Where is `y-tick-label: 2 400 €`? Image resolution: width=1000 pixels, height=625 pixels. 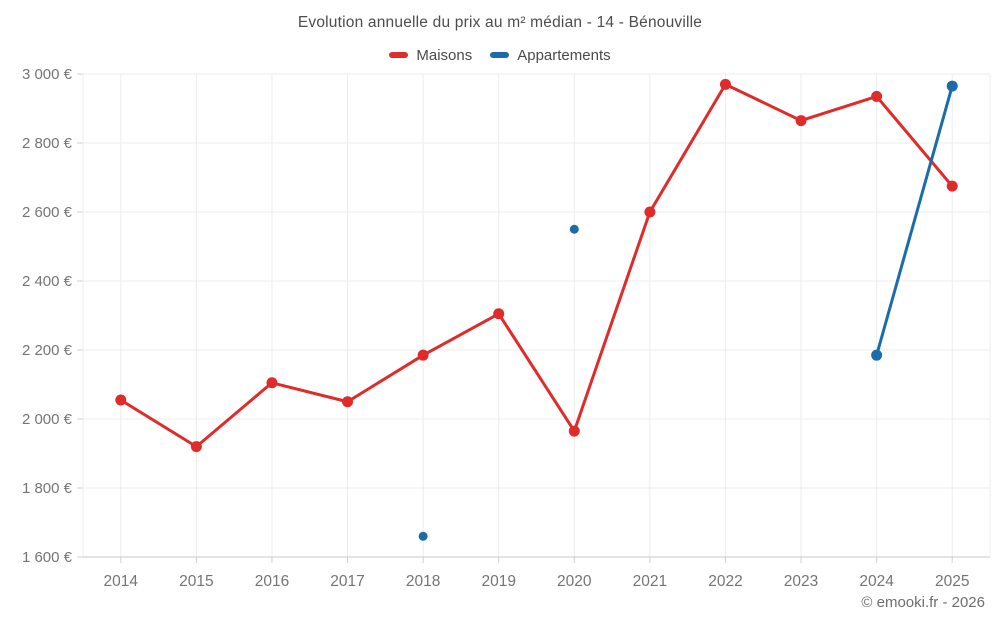 y-tick-label: 2 400 € is located at coordinates (47, 281).